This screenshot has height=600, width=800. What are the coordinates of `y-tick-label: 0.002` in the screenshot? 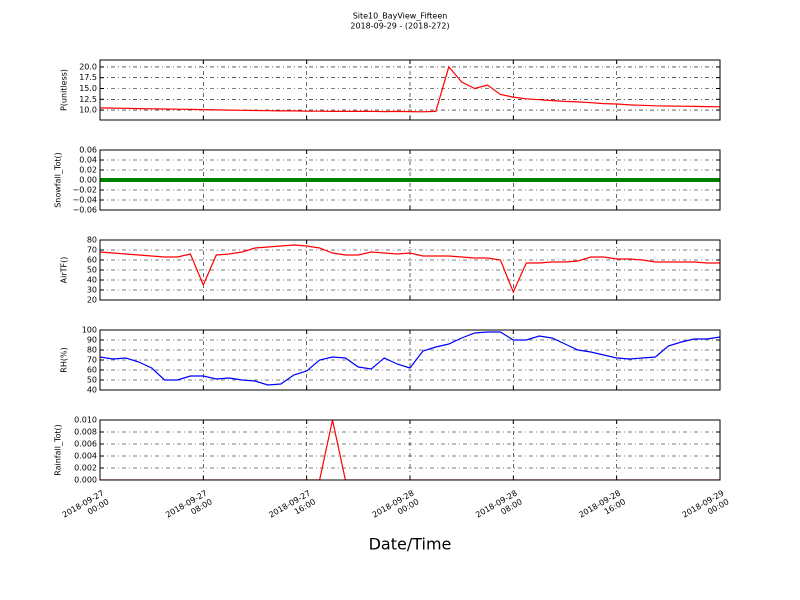 It's located at (85, 468).